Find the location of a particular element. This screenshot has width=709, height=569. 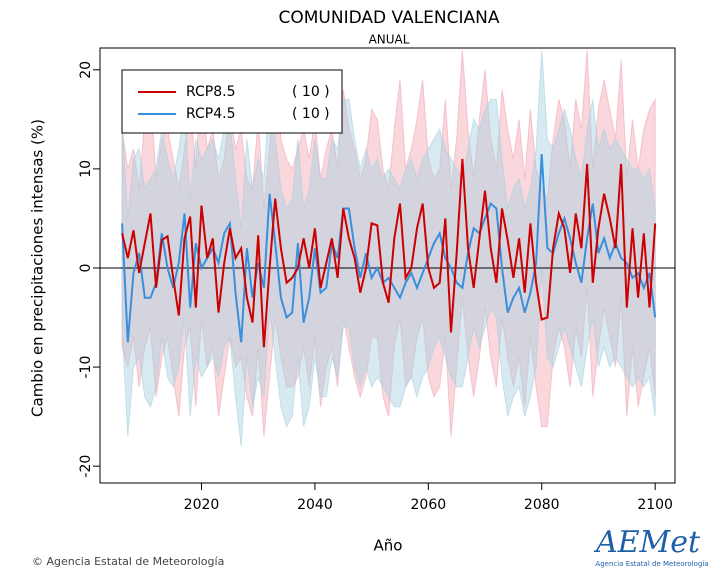

x-tick-label: 2080 is located at coordinates (542, 505).